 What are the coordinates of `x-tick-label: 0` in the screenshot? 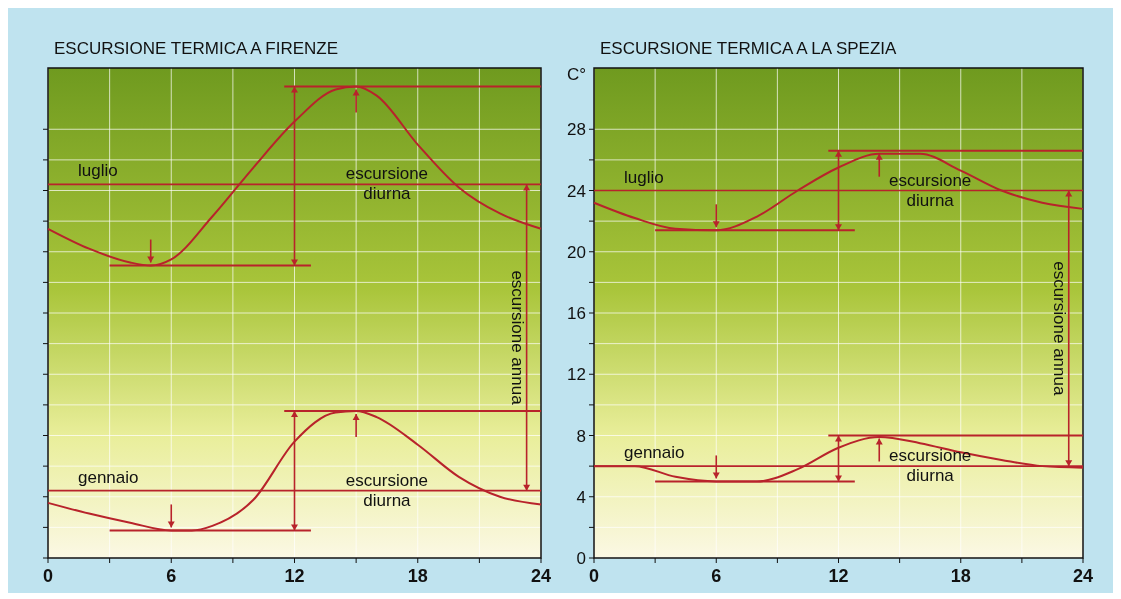 It's located at (48, 576).